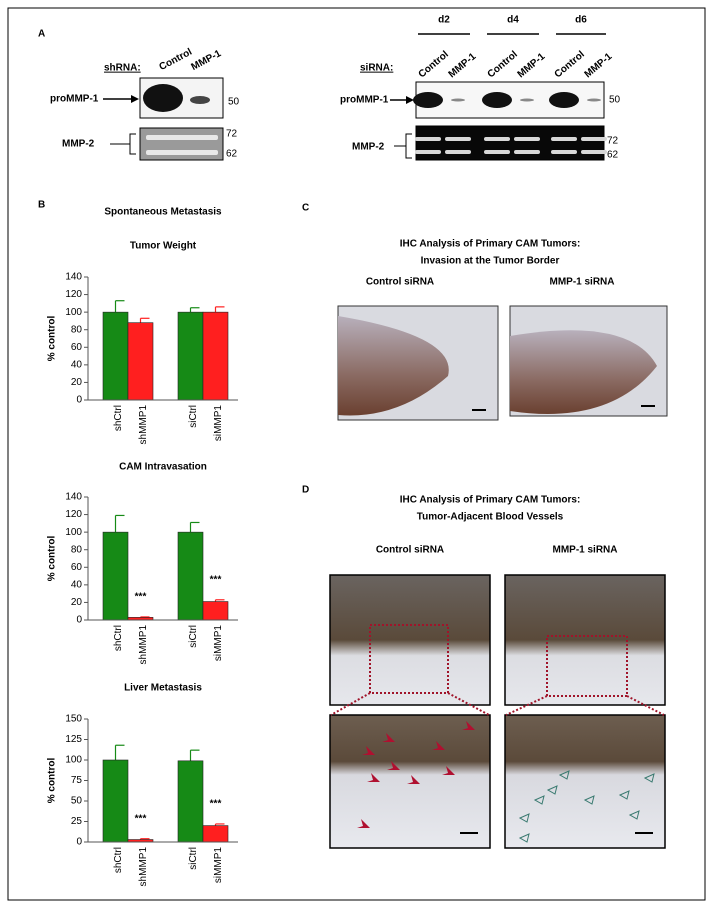 The image size is (713, 909). I want to click on chart-title: CAM Intravasation, so click(163, 467).